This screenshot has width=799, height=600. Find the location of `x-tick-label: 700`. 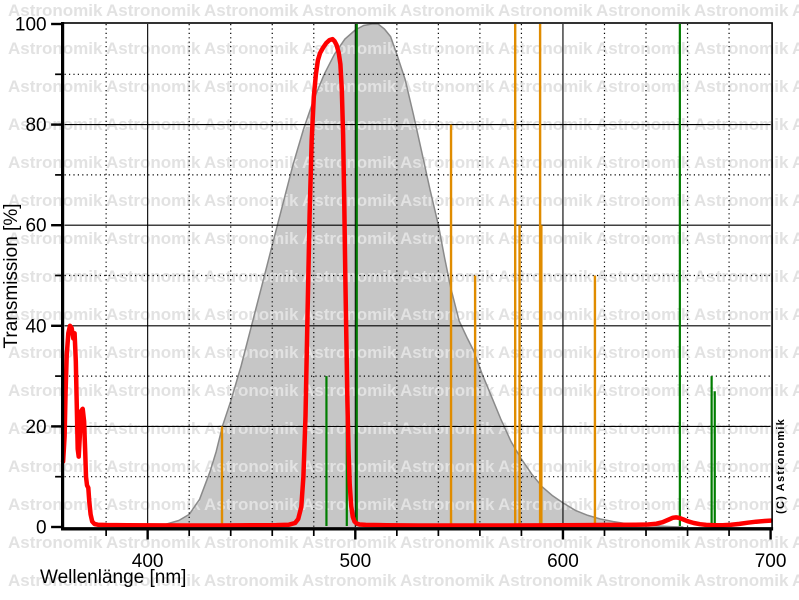

x-tick-label: 700 is located at coordinates (771, 561).